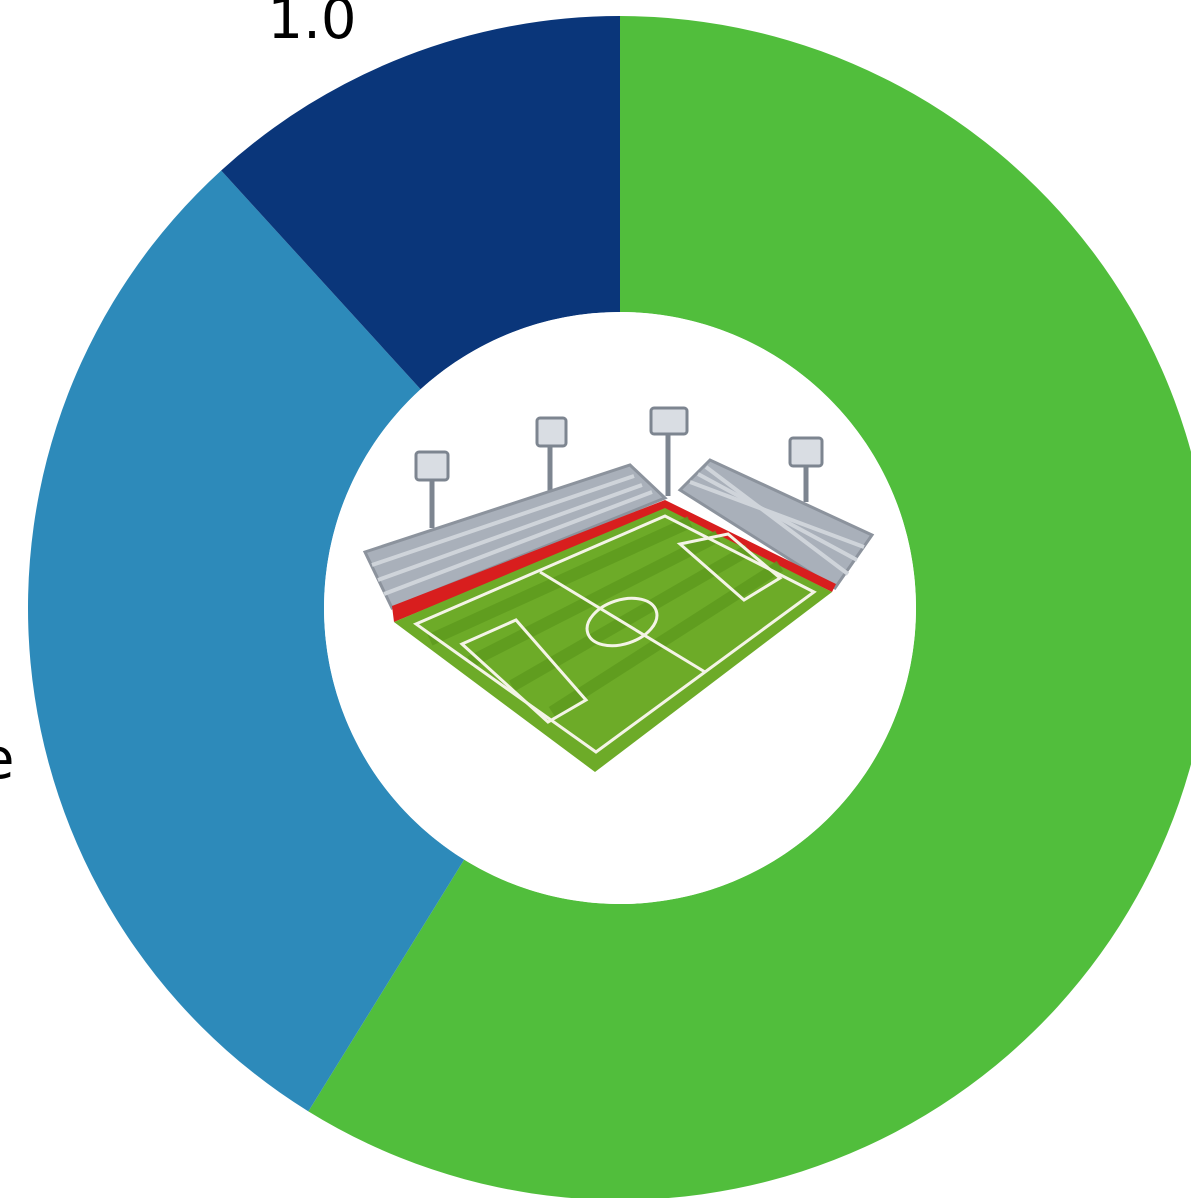  I want to click on slice-label-0: 1.0, so click(311, 26).